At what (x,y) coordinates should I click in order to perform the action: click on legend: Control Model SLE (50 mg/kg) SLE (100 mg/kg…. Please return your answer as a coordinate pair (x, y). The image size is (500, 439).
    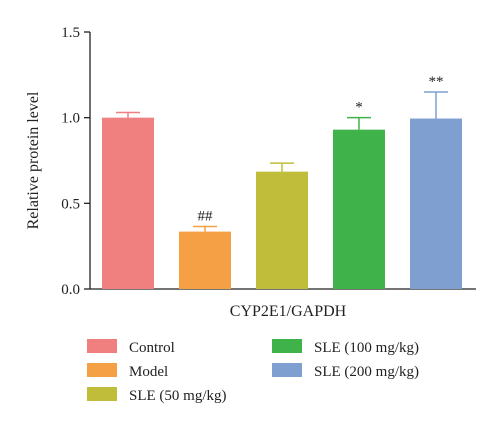
    Looking at the image, I should click on (253, 371).